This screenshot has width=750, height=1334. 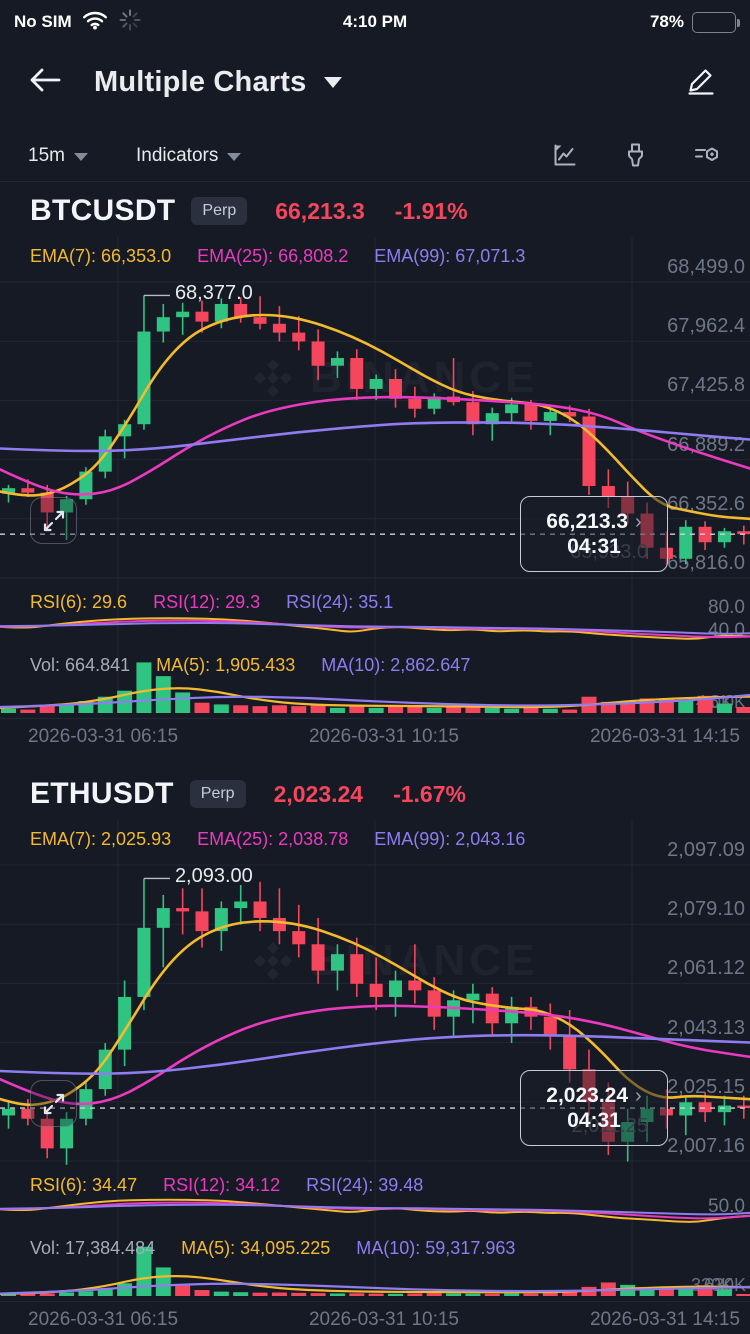 I want to click on rsi-axis-label: 80.0, so click(x=726, y=608).